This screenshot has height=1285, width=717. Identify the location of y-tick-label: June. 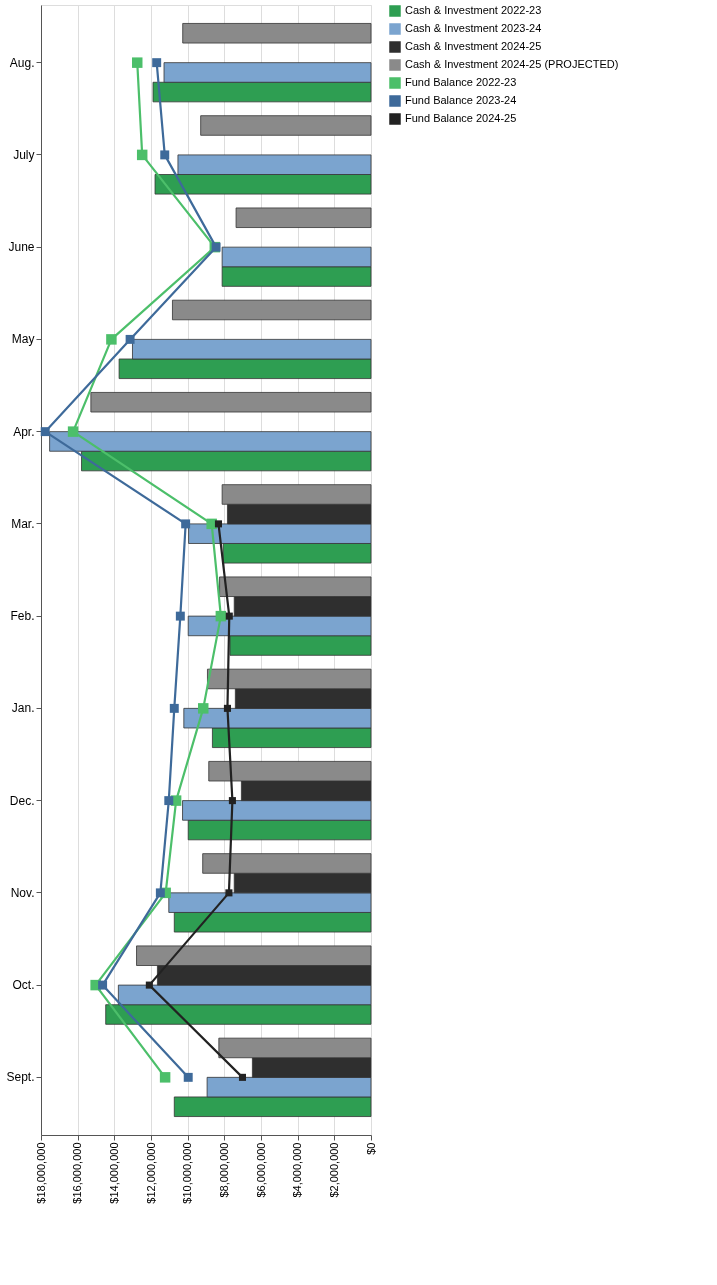
(21, 247).